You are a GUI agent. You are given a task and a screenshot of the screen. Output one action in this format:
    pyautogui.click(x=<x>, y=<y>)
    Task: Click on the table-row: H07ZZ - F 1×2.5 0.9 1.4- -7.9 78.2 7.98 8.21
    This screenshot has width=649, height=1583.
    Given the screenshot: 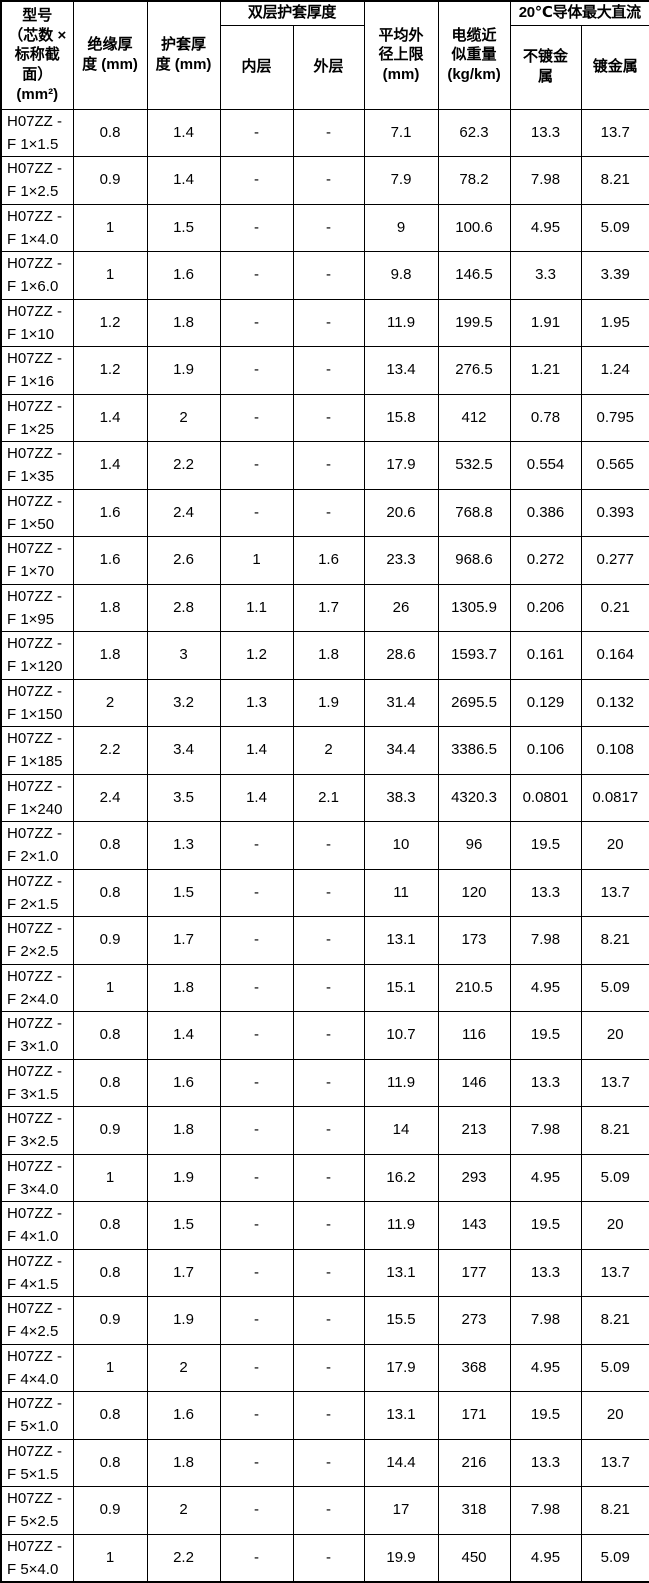 What is the action you would take?
    pyautogui.click(x=324, y=180)
    